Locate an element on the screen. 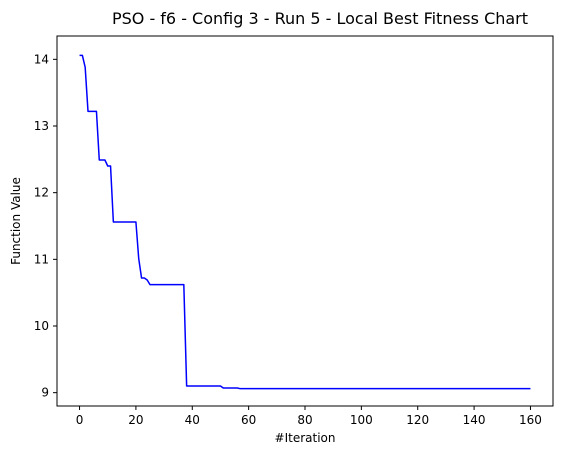 The image size is (563, 455). x-tick-label: 20 is located at coordinates (135, 420).